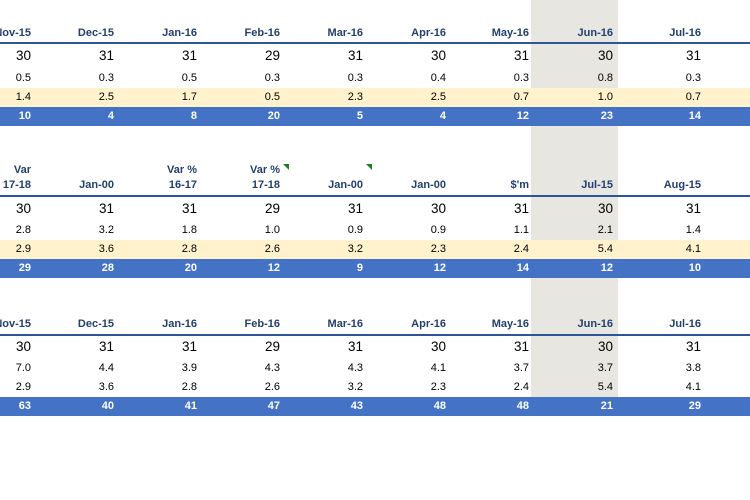 This screenshot has width=750, height=500. I want to click on cell: Nov-15, so click(15, 33).